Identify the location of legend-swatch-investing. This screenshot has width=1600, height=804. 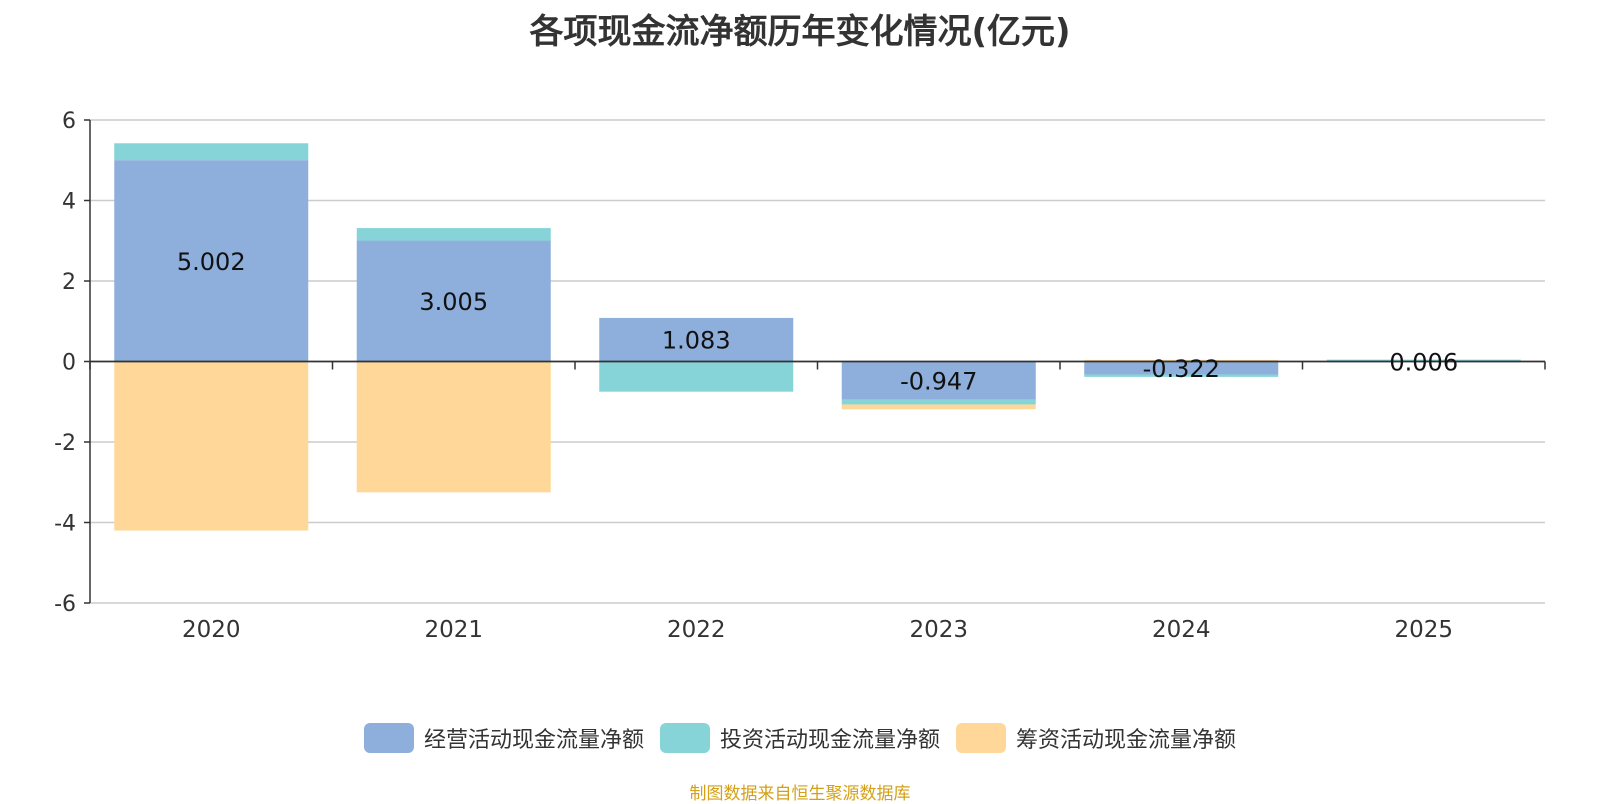
(684, 738).